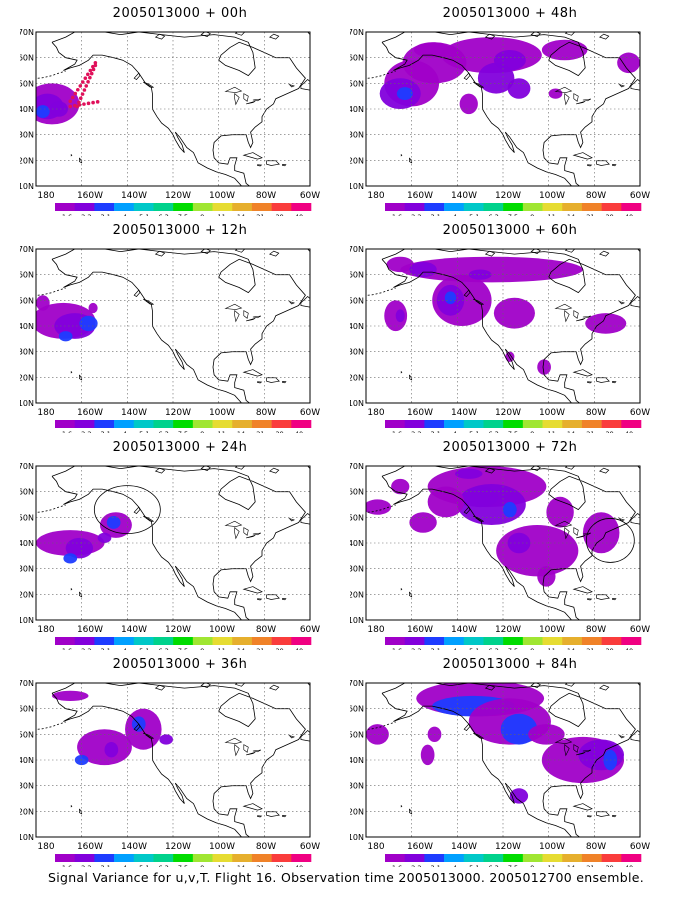 This screenshot has height=900, width=692. I want to click on colorbar-label: 3.1, so click(105, 214).